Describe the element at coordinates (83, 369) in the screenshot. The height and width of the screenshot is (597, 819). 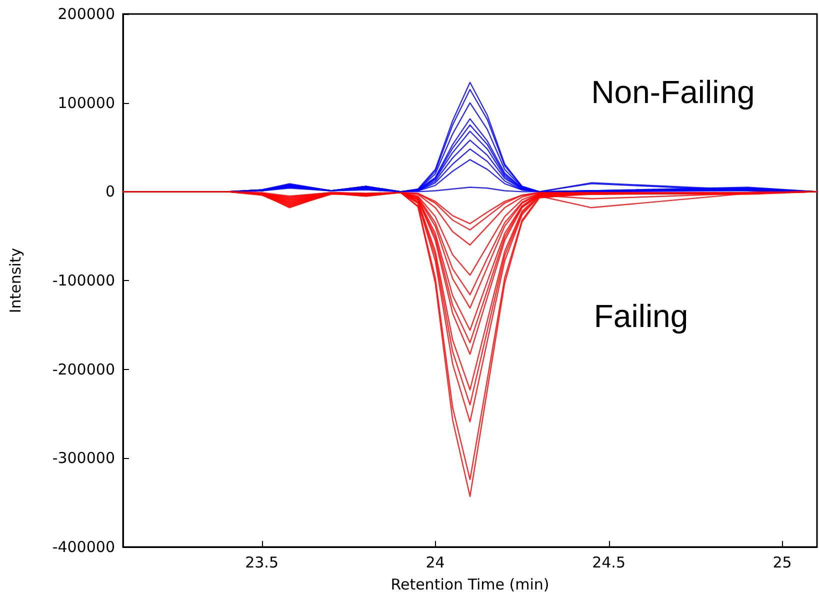
I see `y-tick-label: -200000` at that location.